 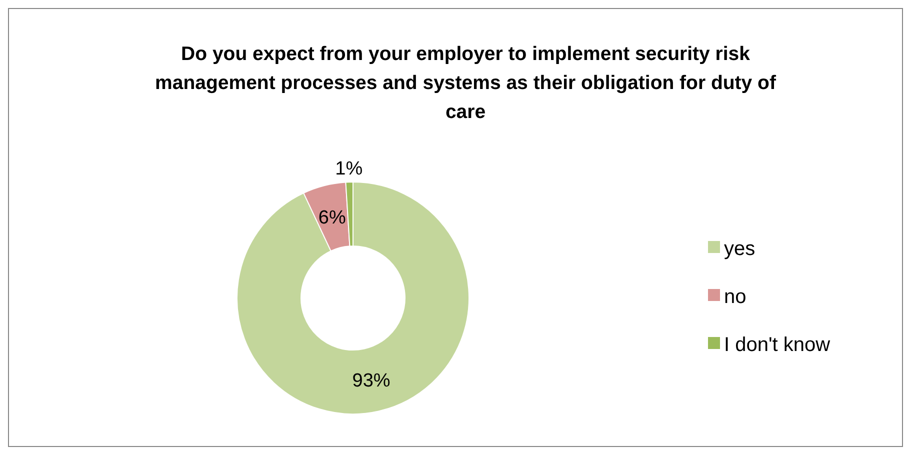 What do you see at coordinates (777, 345) in the screenshot?
I see `legend-label: I don't know` at bounding box center [777, 345].